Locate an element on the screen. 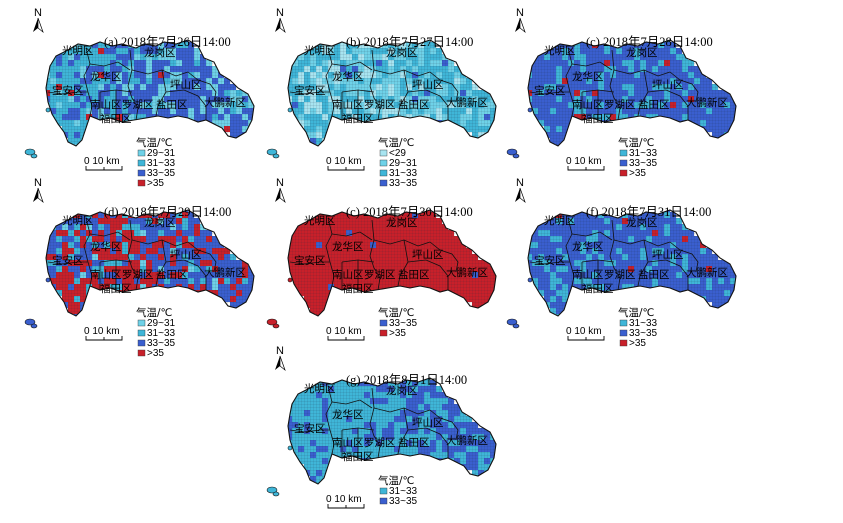 This screenshot has width=843, height=523. temperature-cell is located at coordinates (290, 233).